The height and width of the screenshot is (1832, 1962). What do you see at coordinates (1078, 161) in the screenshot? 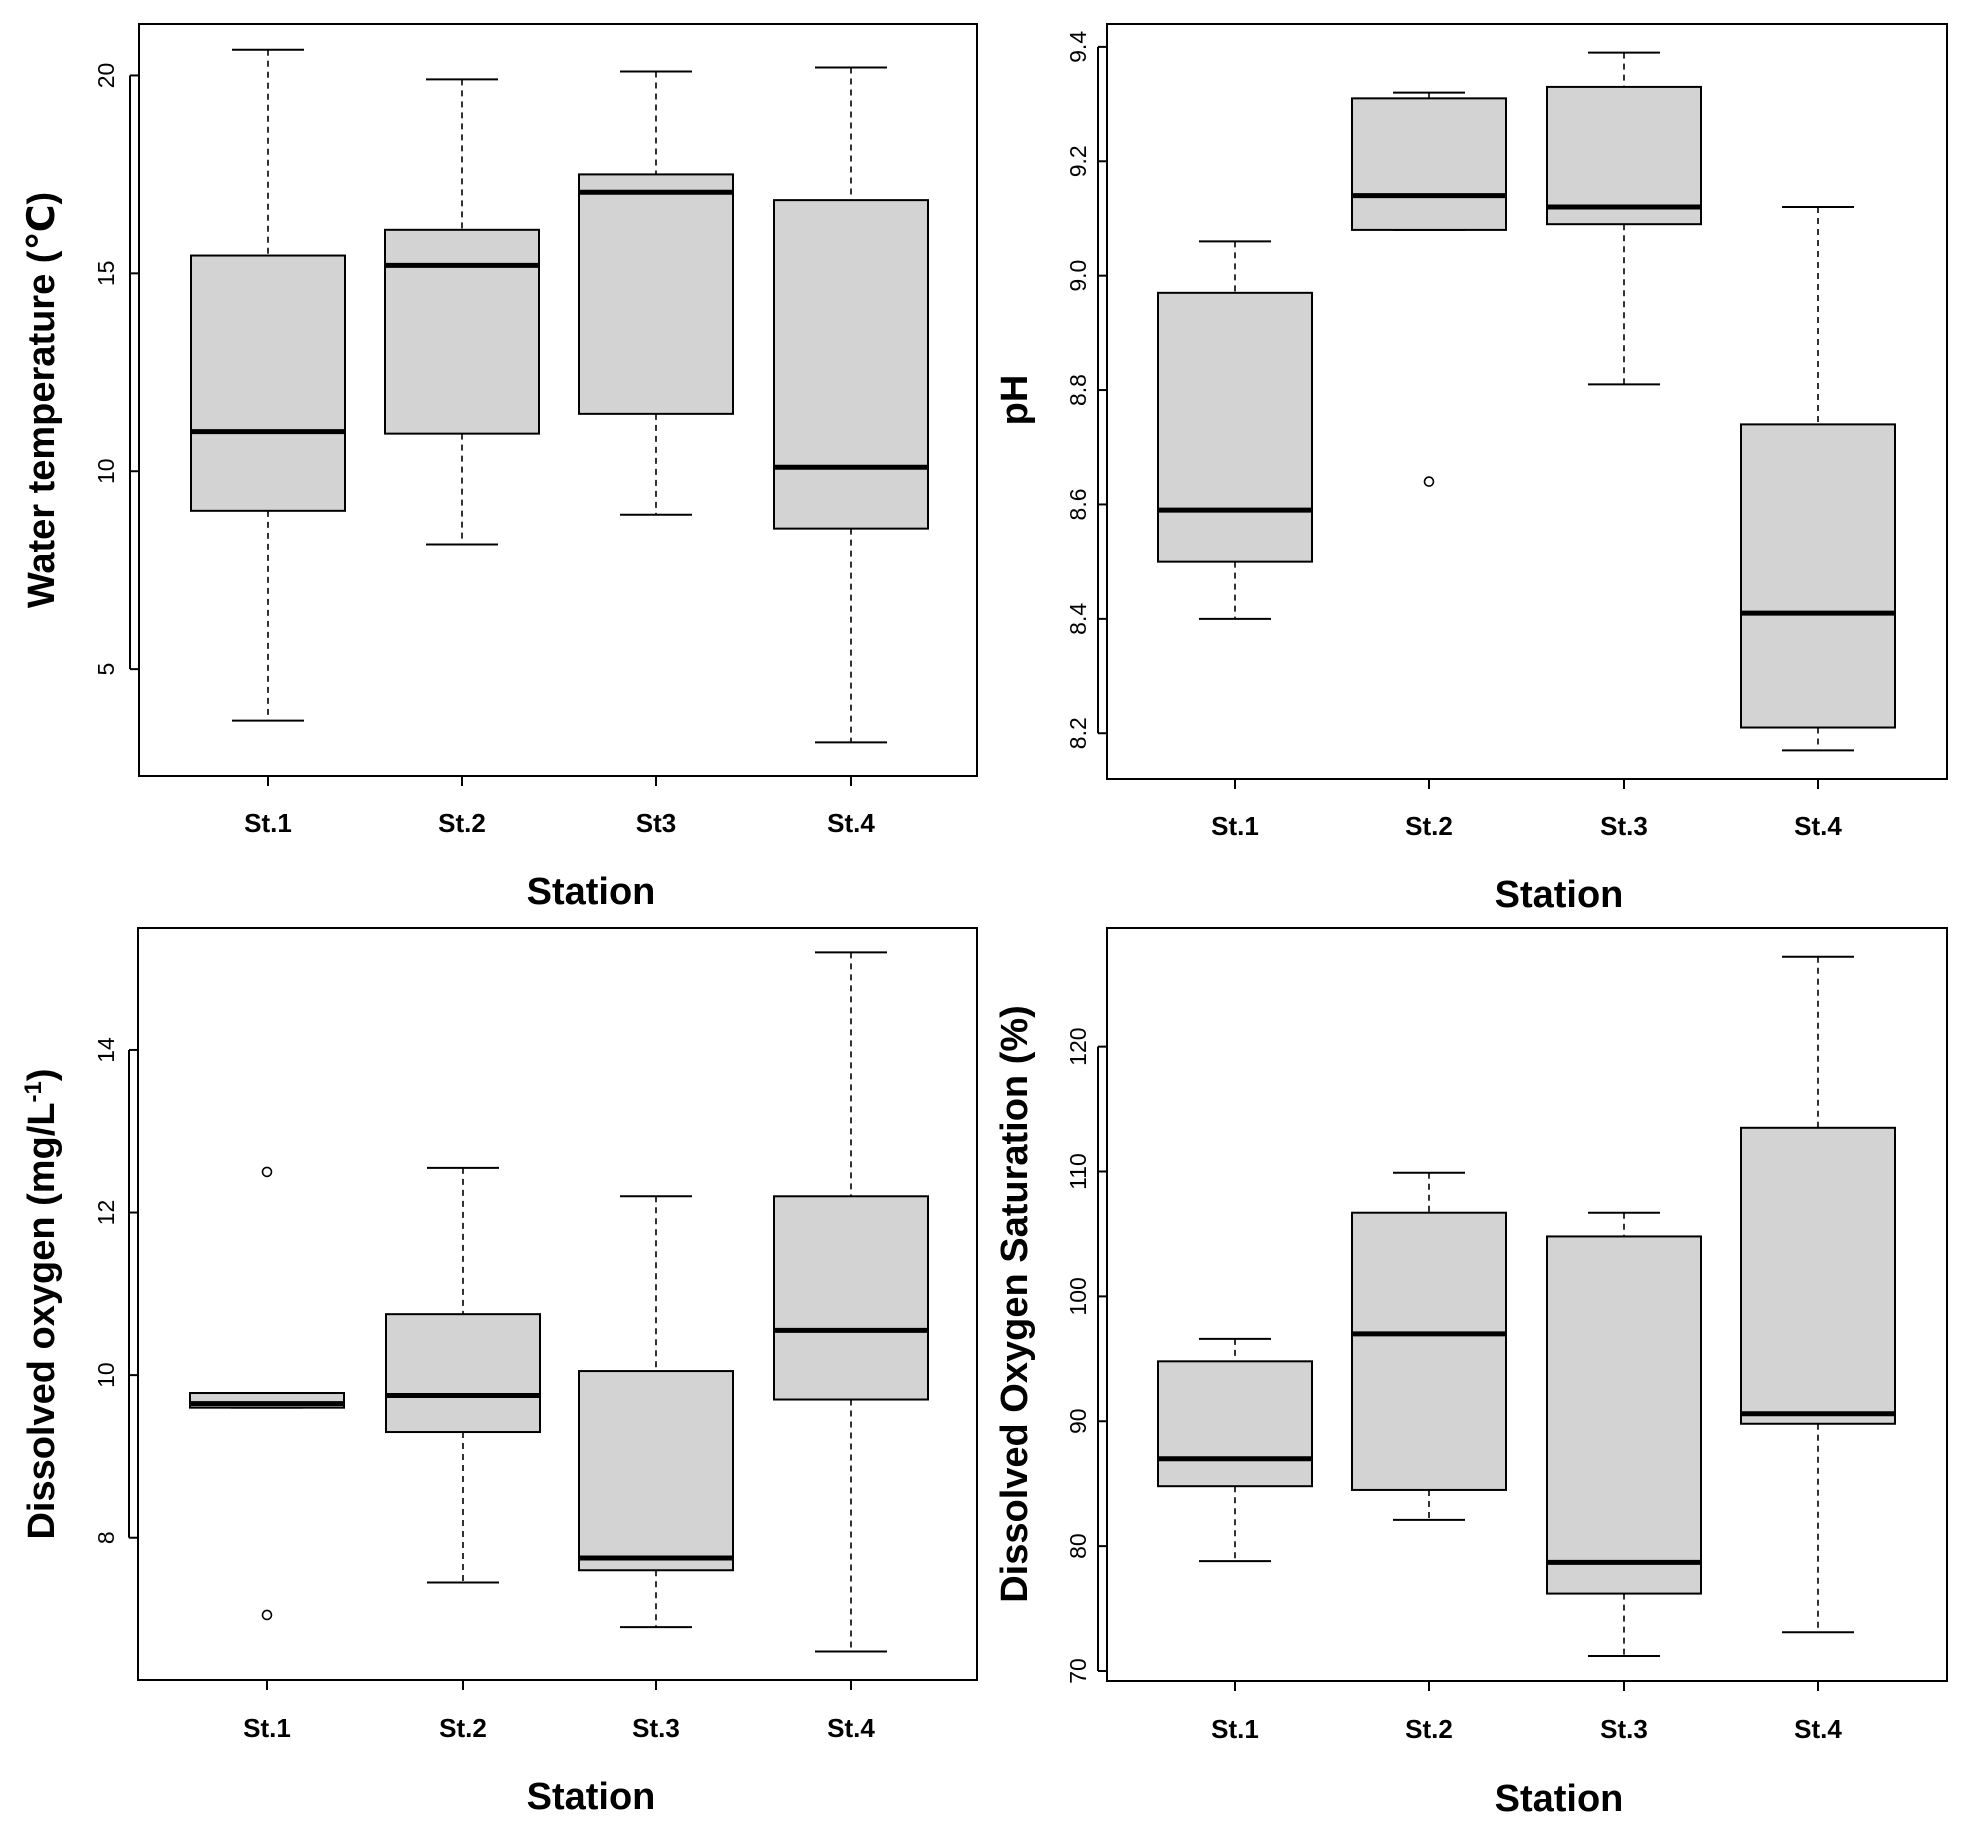
I see `y-tick-label: 9.2` at bounding box center [1078, 161].